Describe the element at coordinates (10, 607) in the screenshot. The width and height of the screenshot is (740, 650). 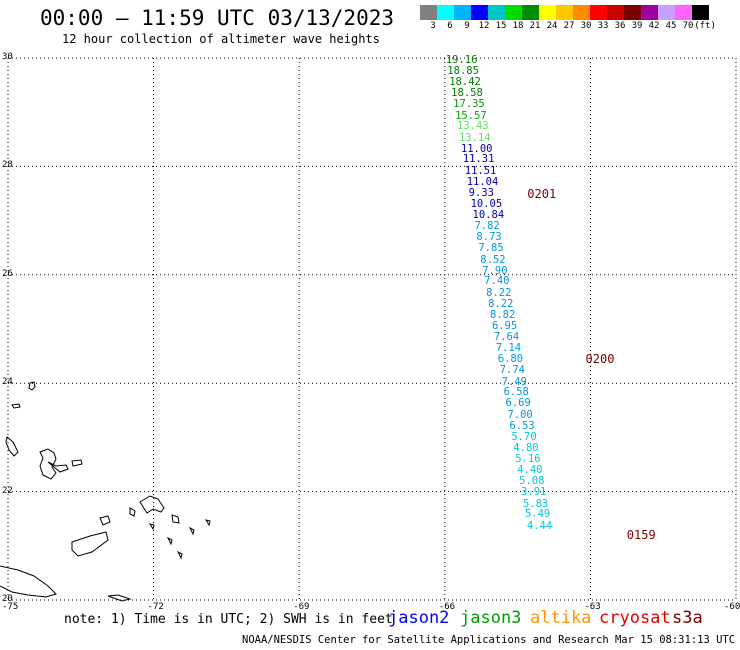
I see `longitude-tick-label: -75` at that location.